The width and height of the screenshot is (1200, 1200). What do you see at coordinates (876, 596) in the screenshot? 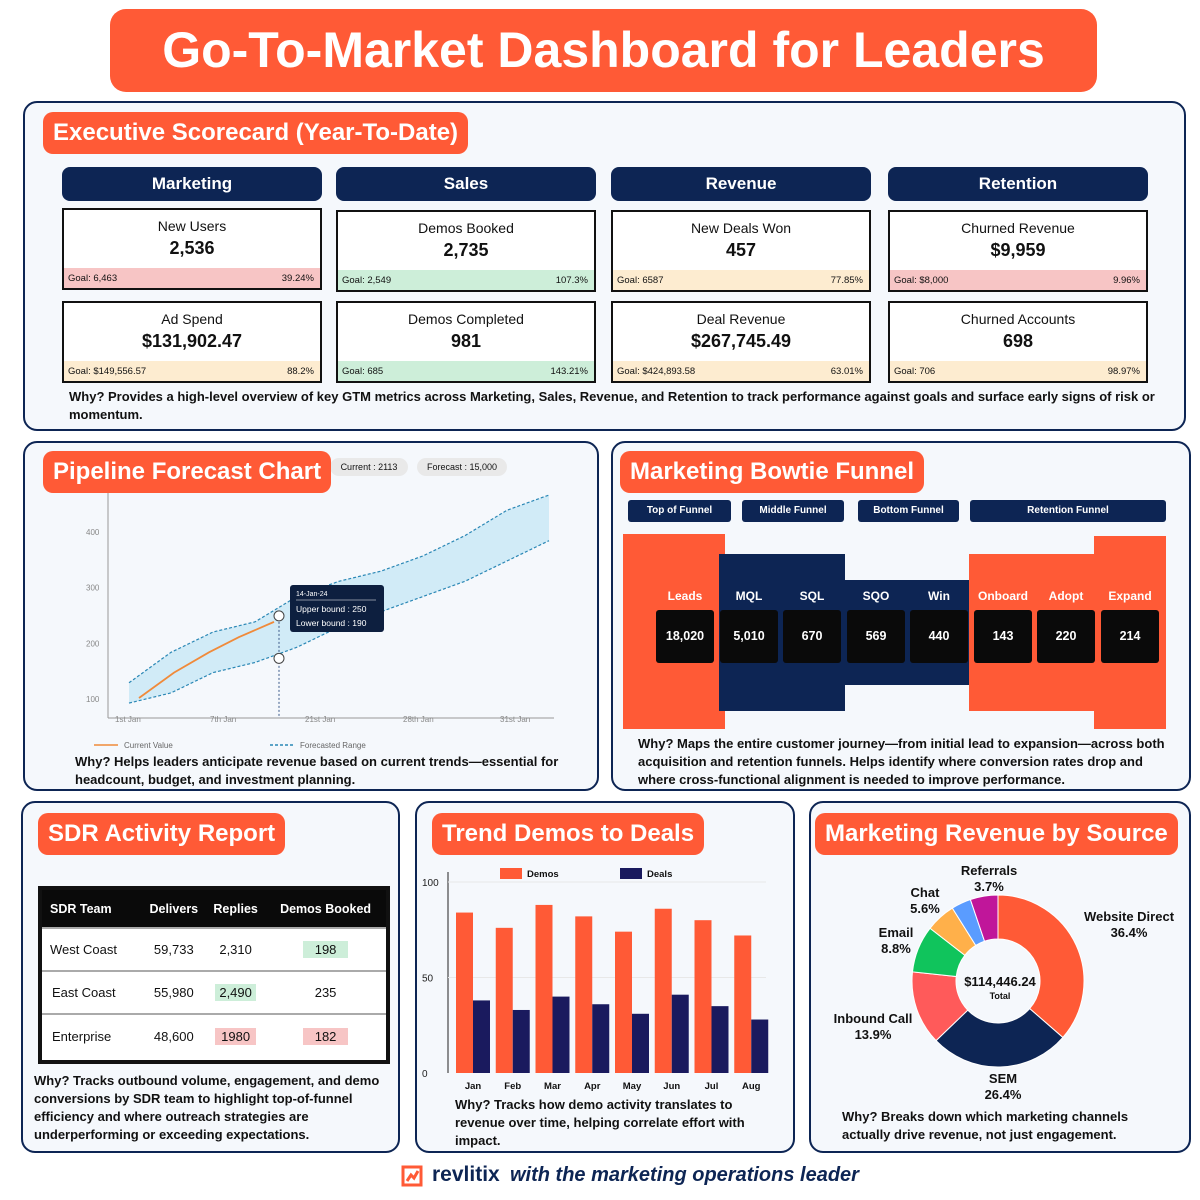
I see `stage-label-sqo: SQO` at bounding box center [876, 596].